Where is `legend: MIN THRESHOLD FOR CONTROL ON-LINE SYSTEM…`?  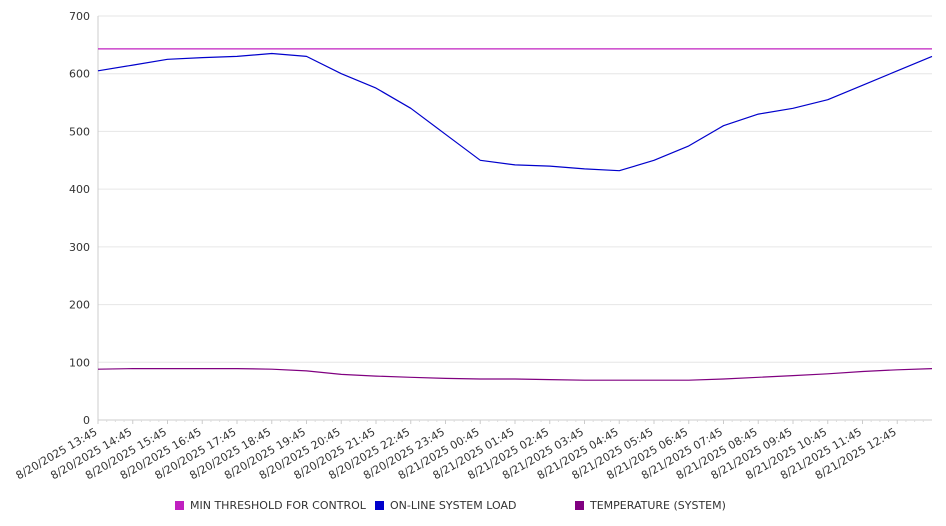
legend: MIN THRESHOLD FOR CONTROL ON-LINE SYSTEM… is located at coordinates (473, 506).